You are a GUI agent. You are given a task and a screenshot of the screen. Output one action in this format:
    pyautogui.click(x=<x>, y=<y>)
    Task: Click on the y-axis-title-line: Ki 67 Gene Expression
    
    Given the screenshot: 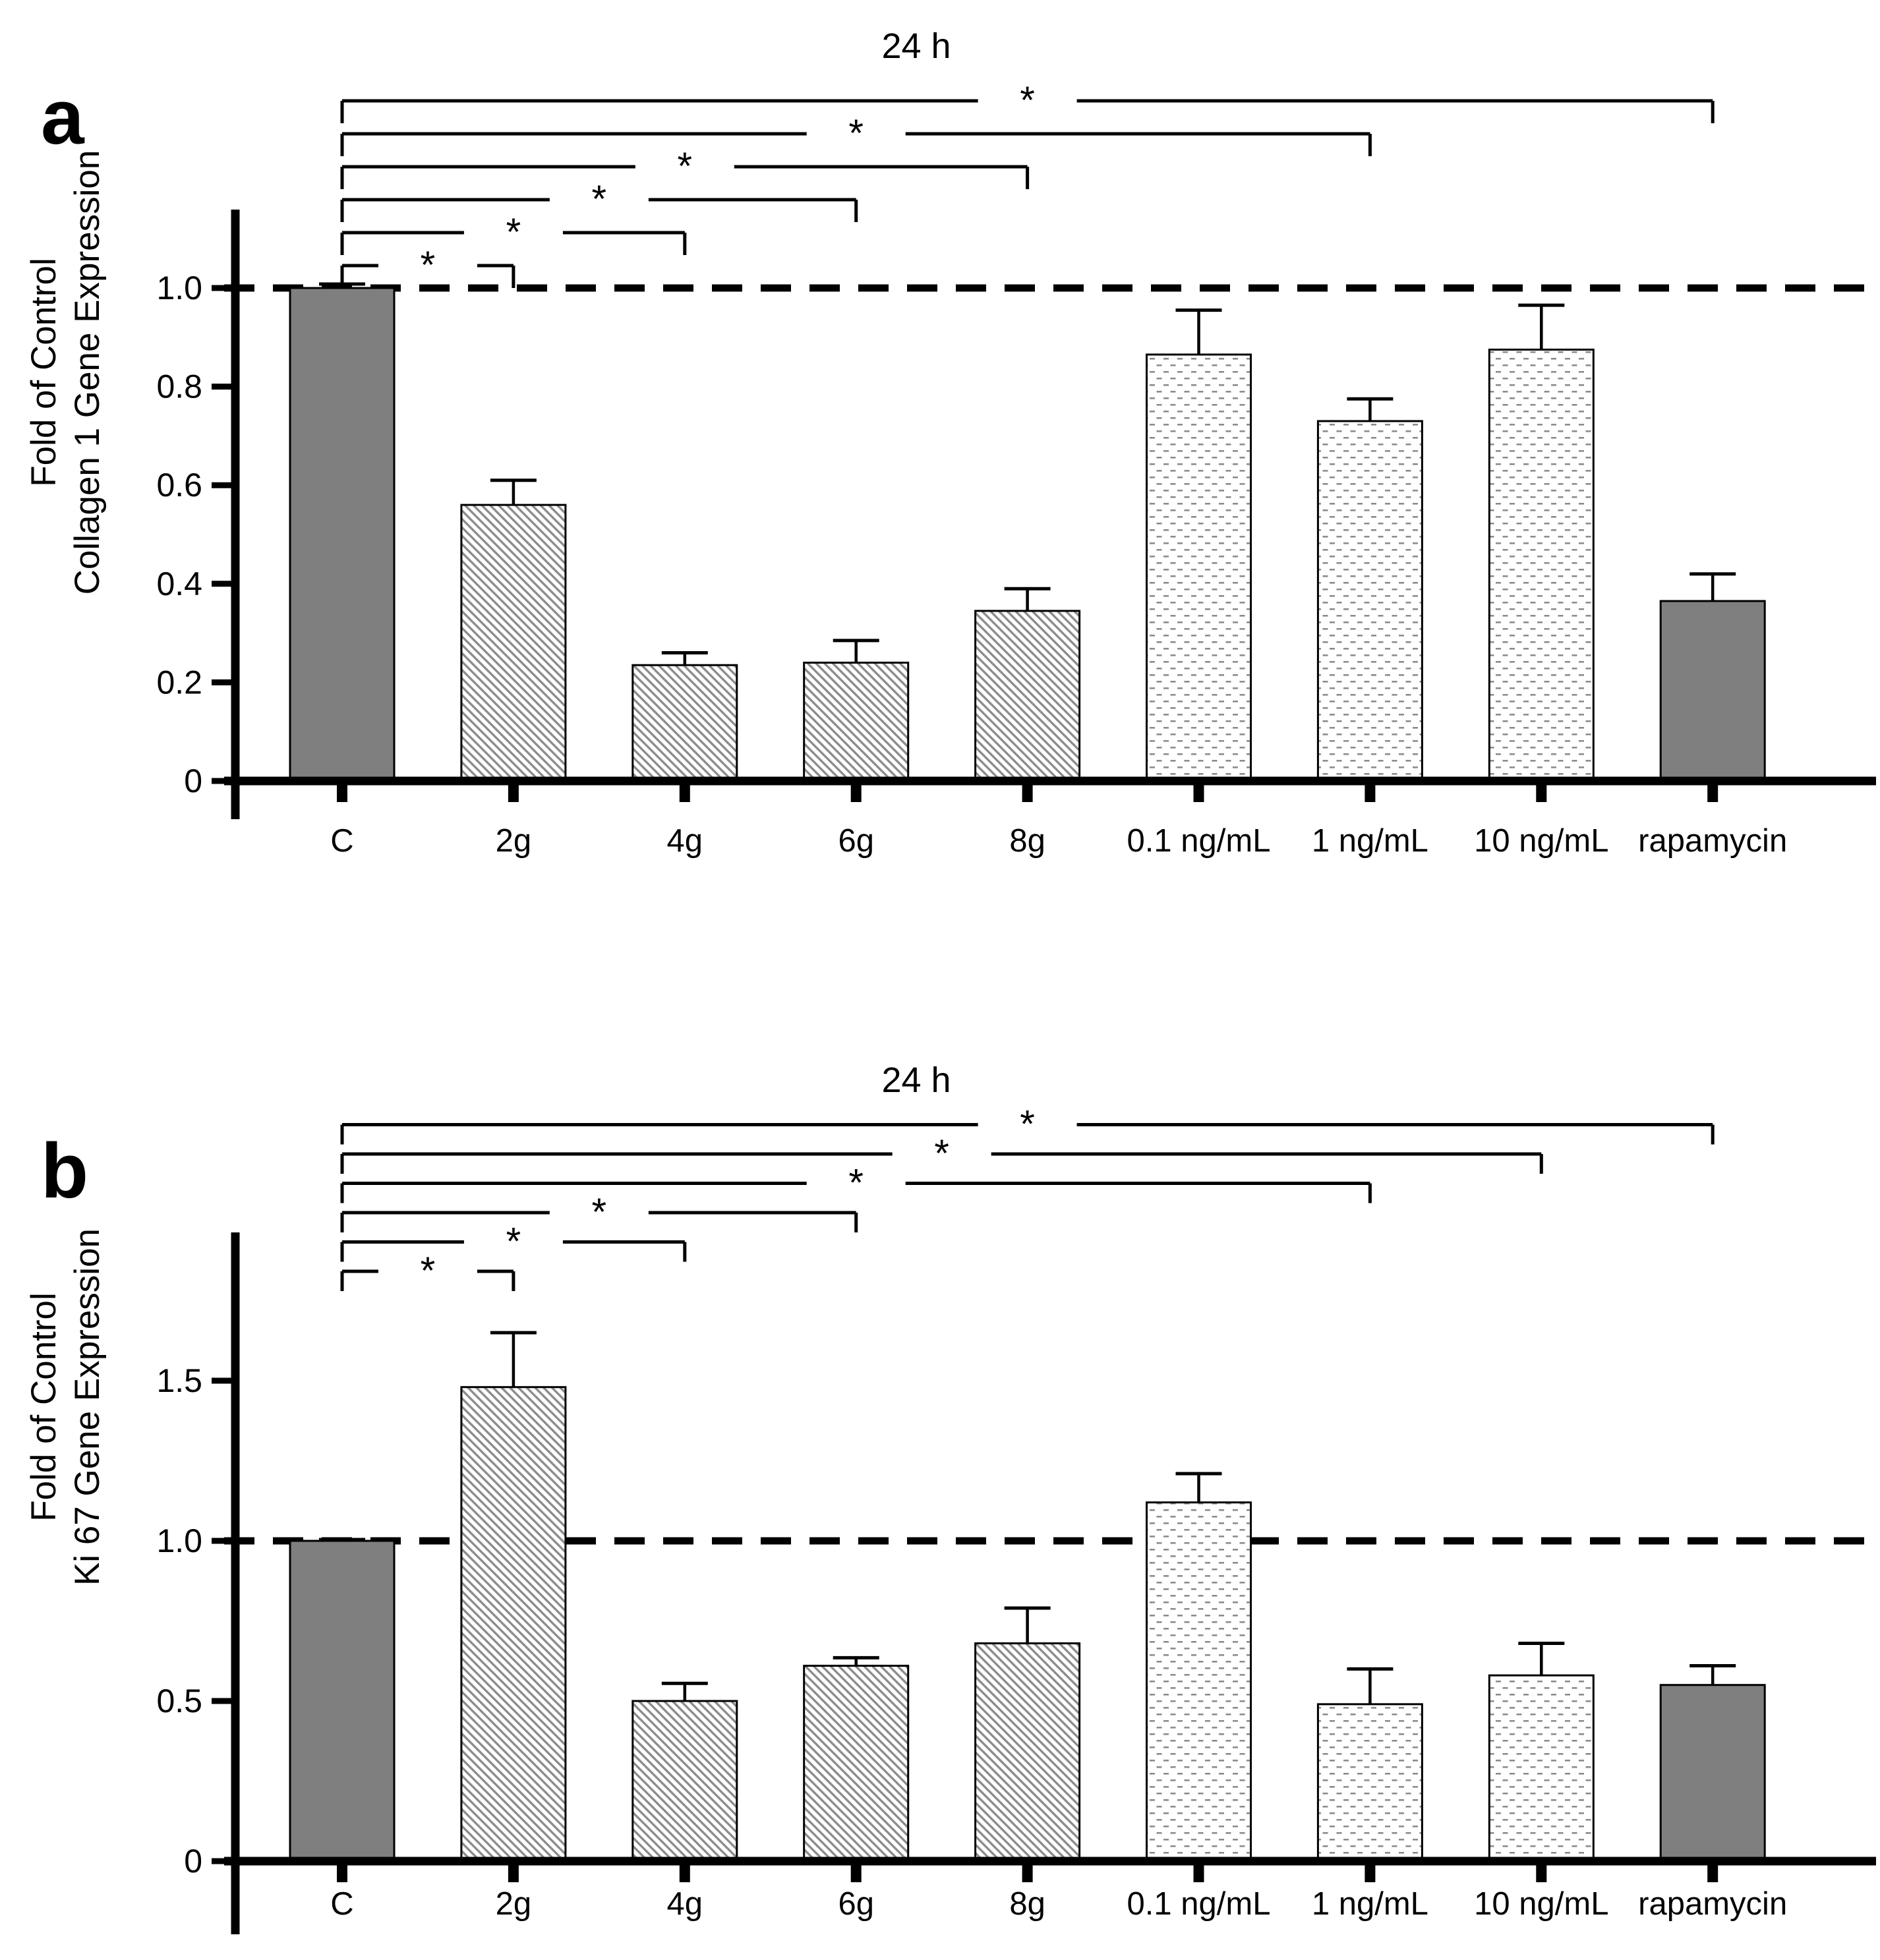 What is the action you would take?
    pyautogui.click(x=88, y=1407)
    